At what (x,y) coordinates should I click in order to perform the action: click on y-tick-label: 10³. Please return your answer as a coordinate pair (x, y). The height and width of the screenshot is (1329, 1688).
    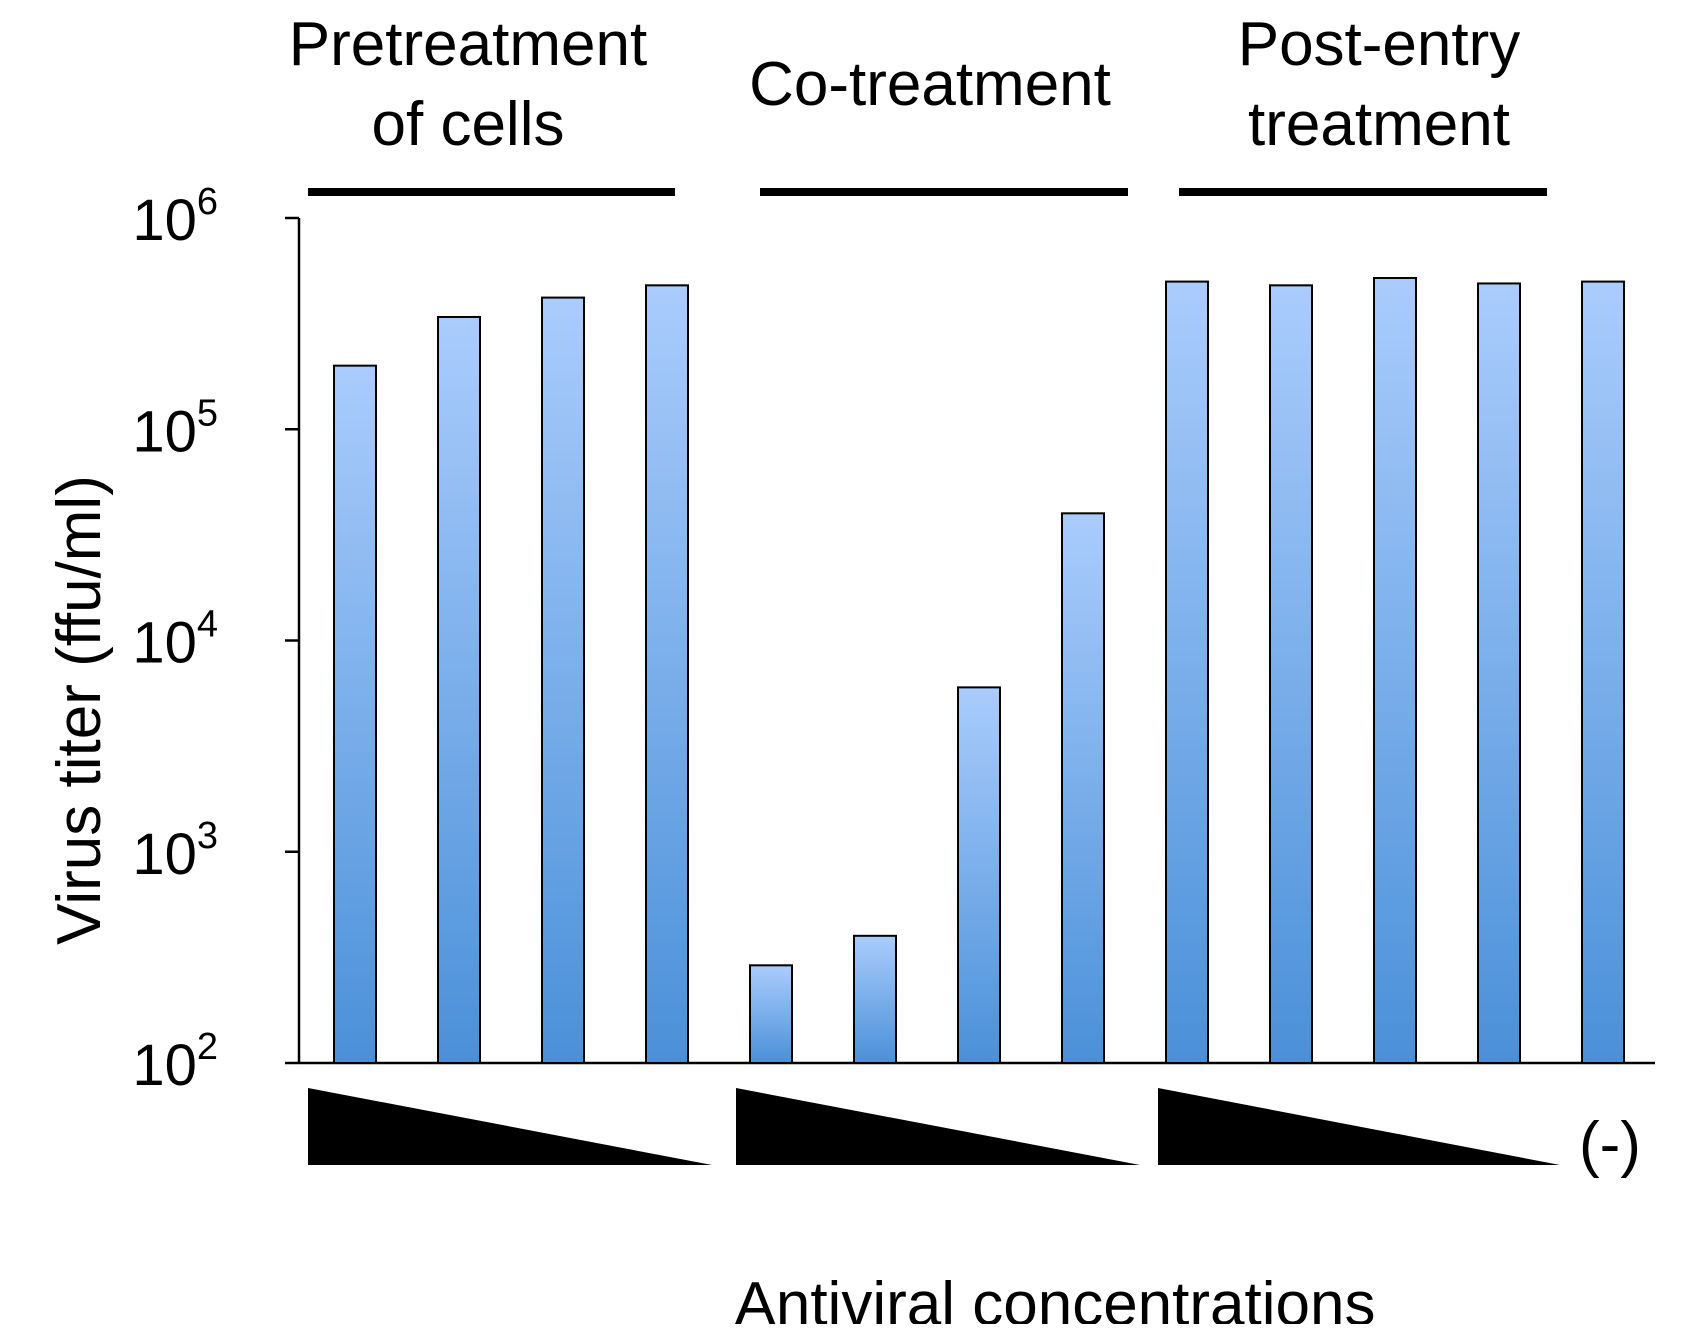
    Looking at the image, I should click on (175, 851).